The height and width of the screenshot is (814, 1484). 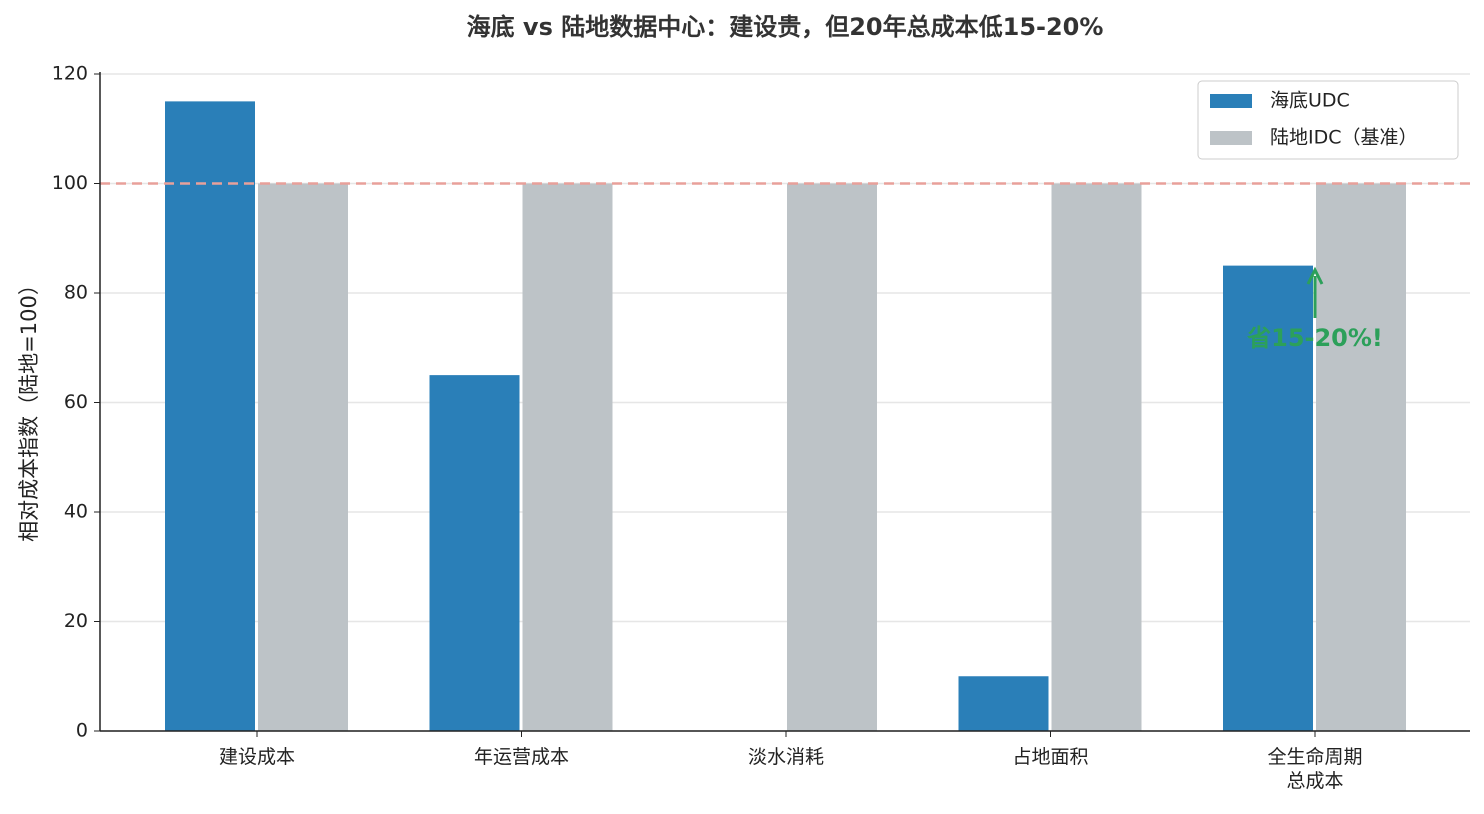 I want to click on x-tick-label: 建设成本, so click(x=257, y=757).